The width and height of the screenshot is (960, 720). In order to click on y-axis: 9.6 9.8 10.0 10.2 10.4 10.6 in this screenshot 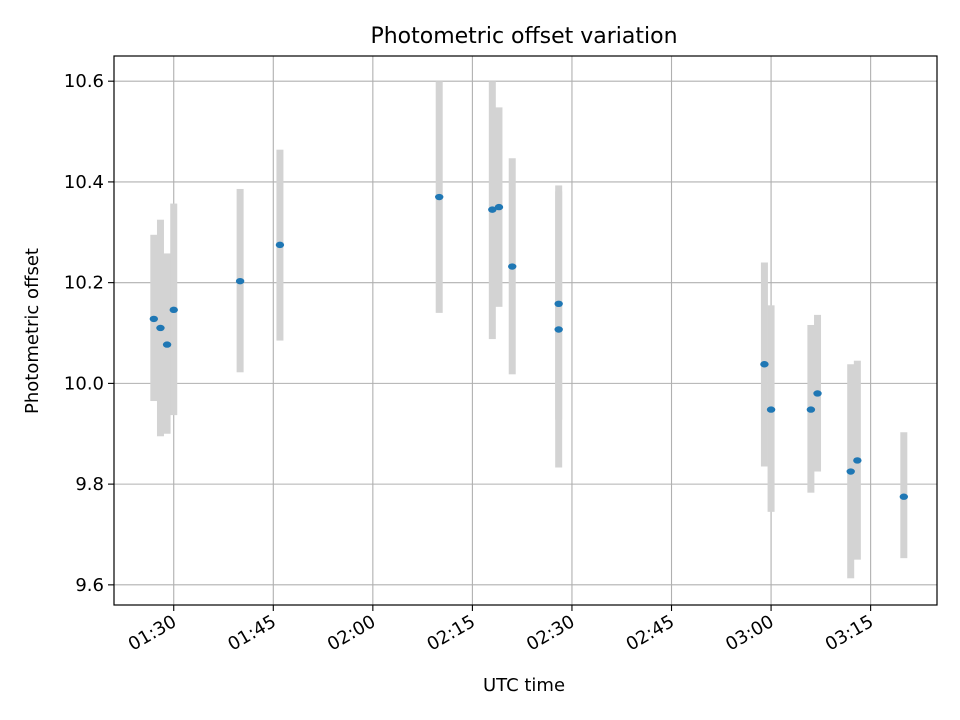, I will do `click(89, 333)`.